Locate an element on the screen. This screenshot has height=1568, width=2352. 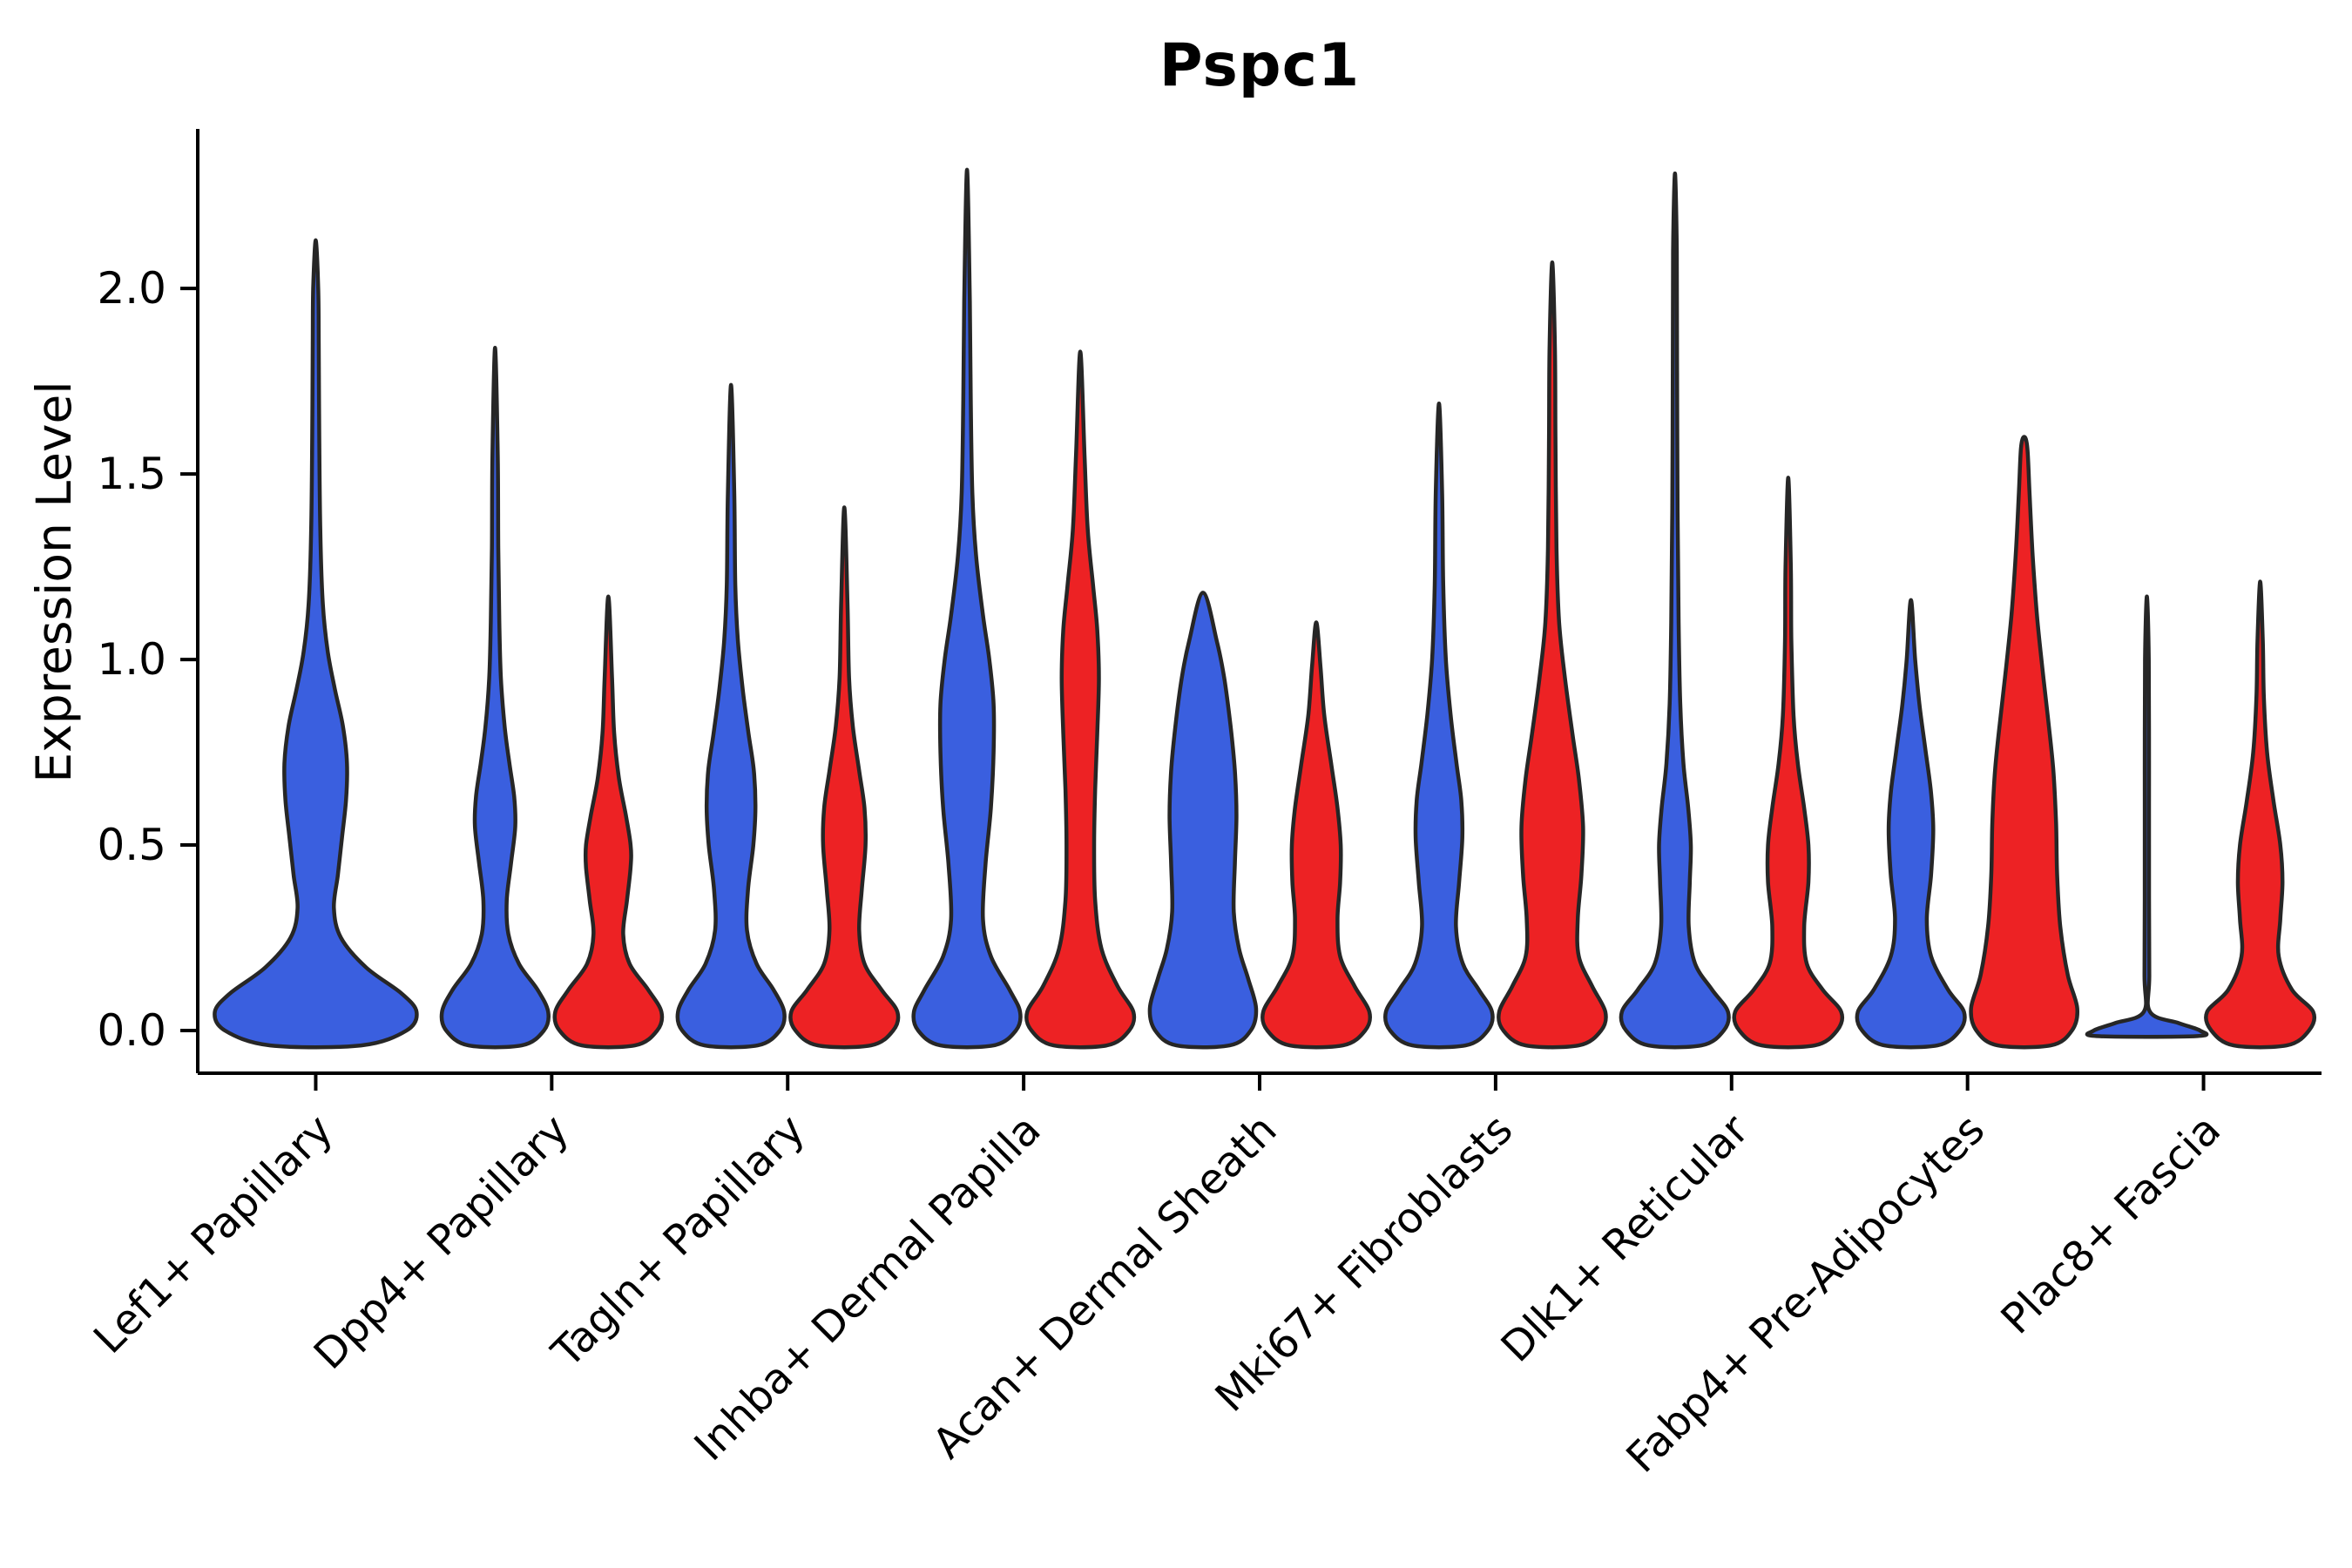
y-tick-label: 1.0 is located at coordinates (131, 659).